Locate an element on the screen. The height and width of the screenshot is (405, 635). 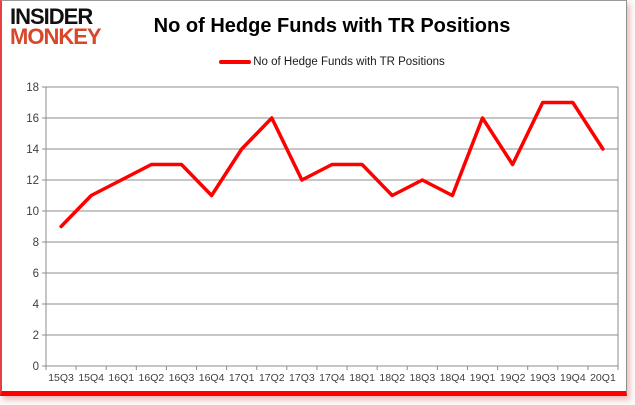
legend: No of Hedge Funds with TR Positions is located at coordinates (332, 62).